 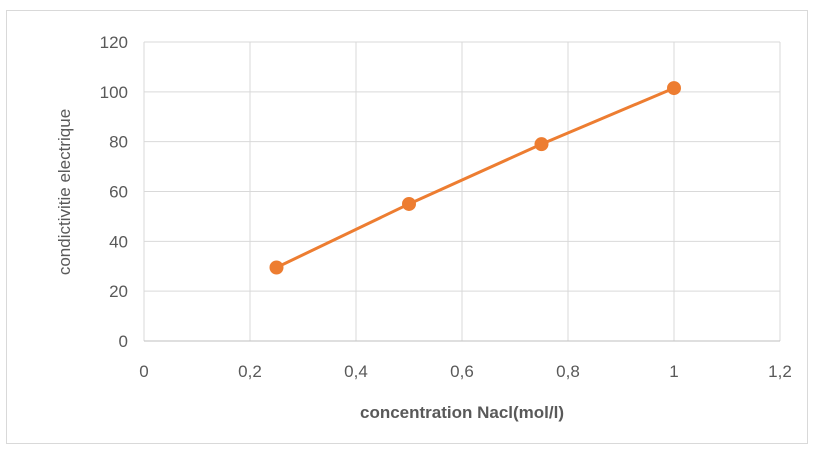 What do you see at coordinates (123, 341) in the screenshot?
I see `y-tick-label: 0` at bounding box center [123, 341].